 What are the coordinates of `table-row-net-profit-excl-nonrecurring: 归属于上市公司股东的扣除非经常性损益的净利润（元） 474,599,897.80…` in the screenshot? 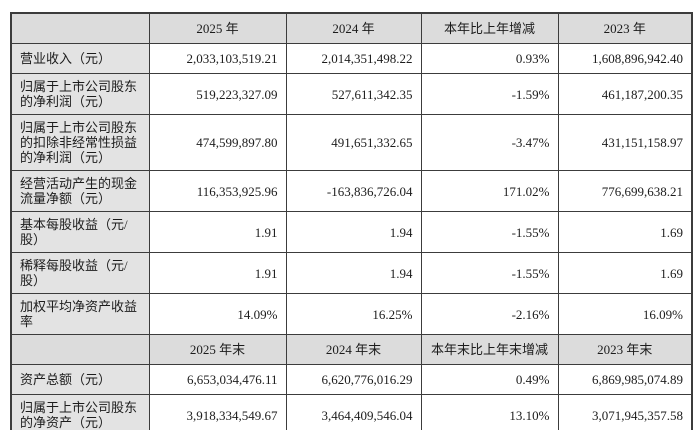 It's located at (351, 142).